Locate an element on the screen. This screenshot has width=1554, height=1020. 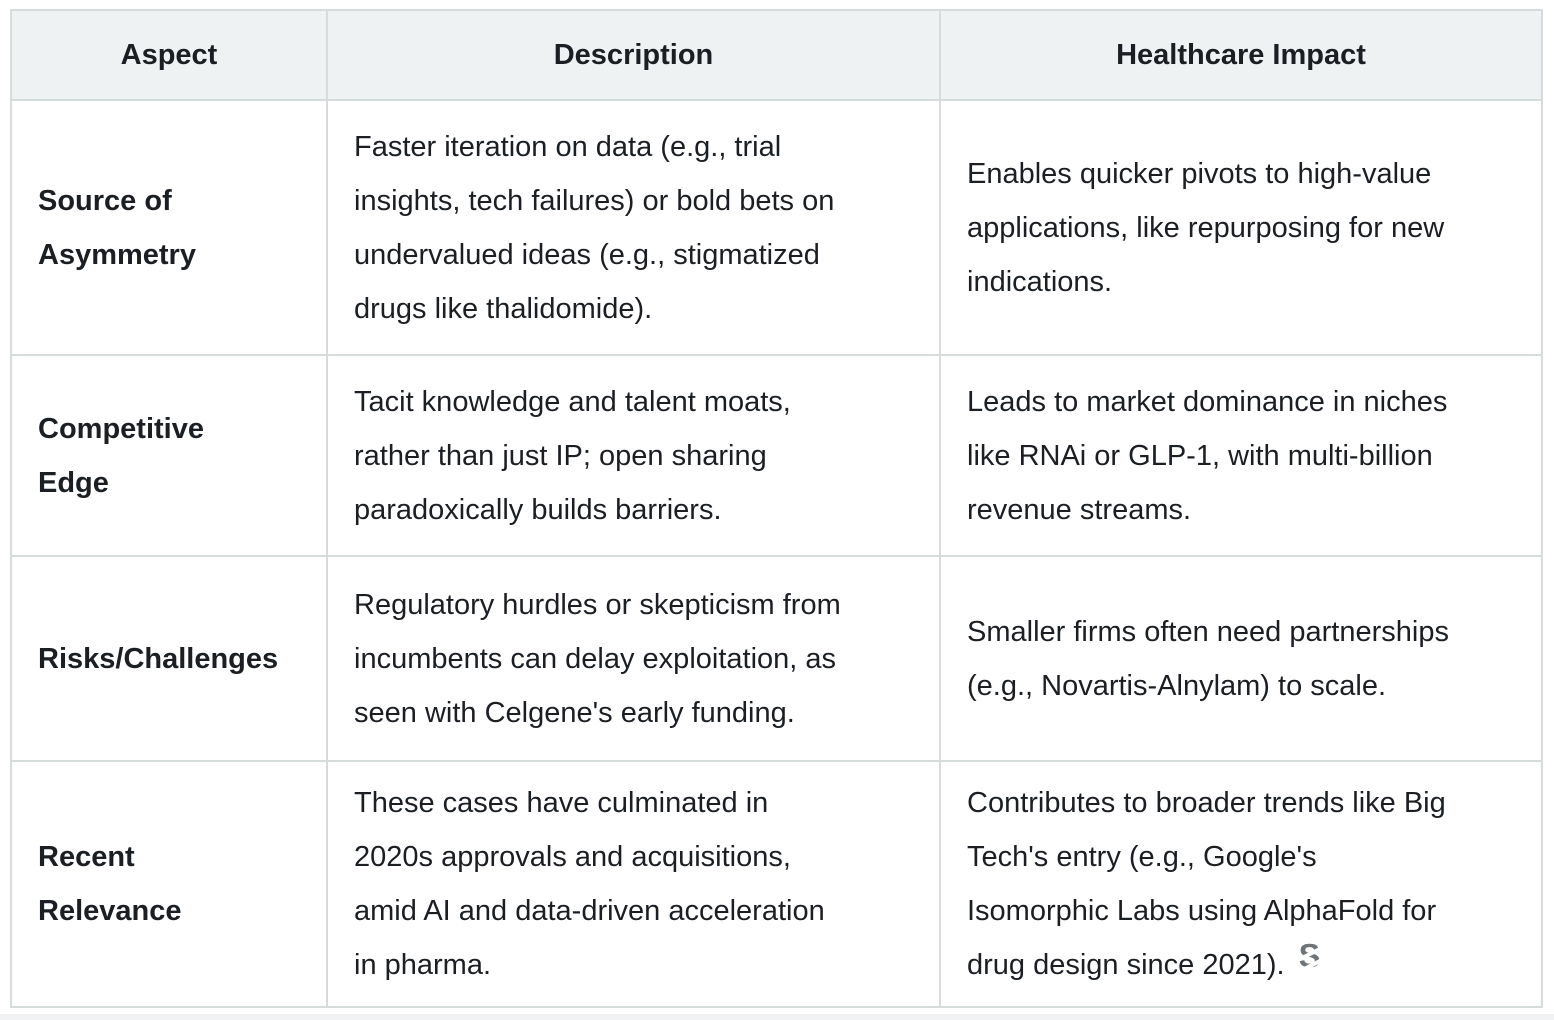
column-header-description: Description is located at coordinates (633, 55).